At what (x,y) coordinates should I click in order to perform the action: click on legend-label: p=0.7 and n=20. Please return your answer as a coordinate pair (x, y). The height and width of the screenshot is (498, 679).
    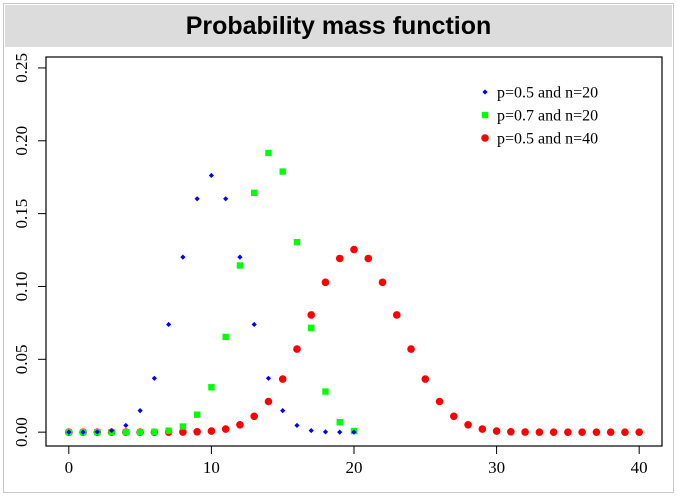
    Looking at the image, I should click on (547, 116).